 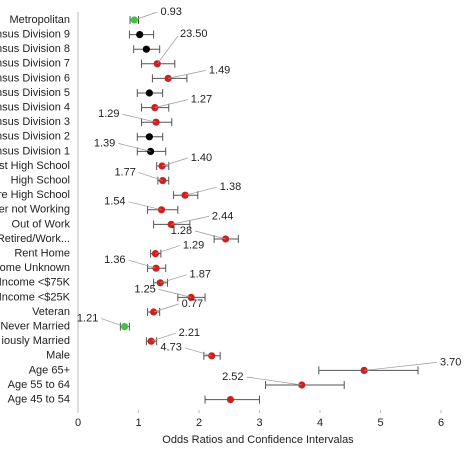 What do you see at coordinates (78, 423) in the screenshot?
I see `x-tick-label: 0` at bounding box center [78, 423].